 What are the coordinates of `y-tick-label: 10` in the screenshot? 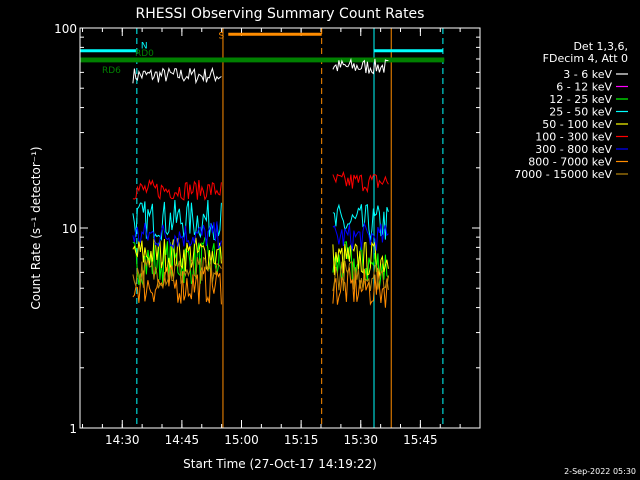 It's located at (69, 229).